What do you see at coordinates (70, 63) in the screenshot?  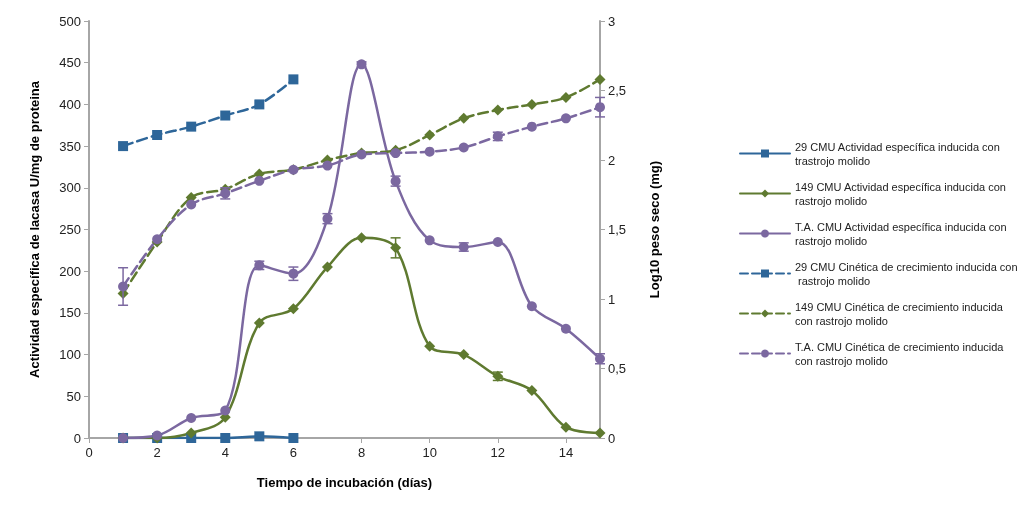 I see `y-tick-label: 450` at bounding box center [70, 63].